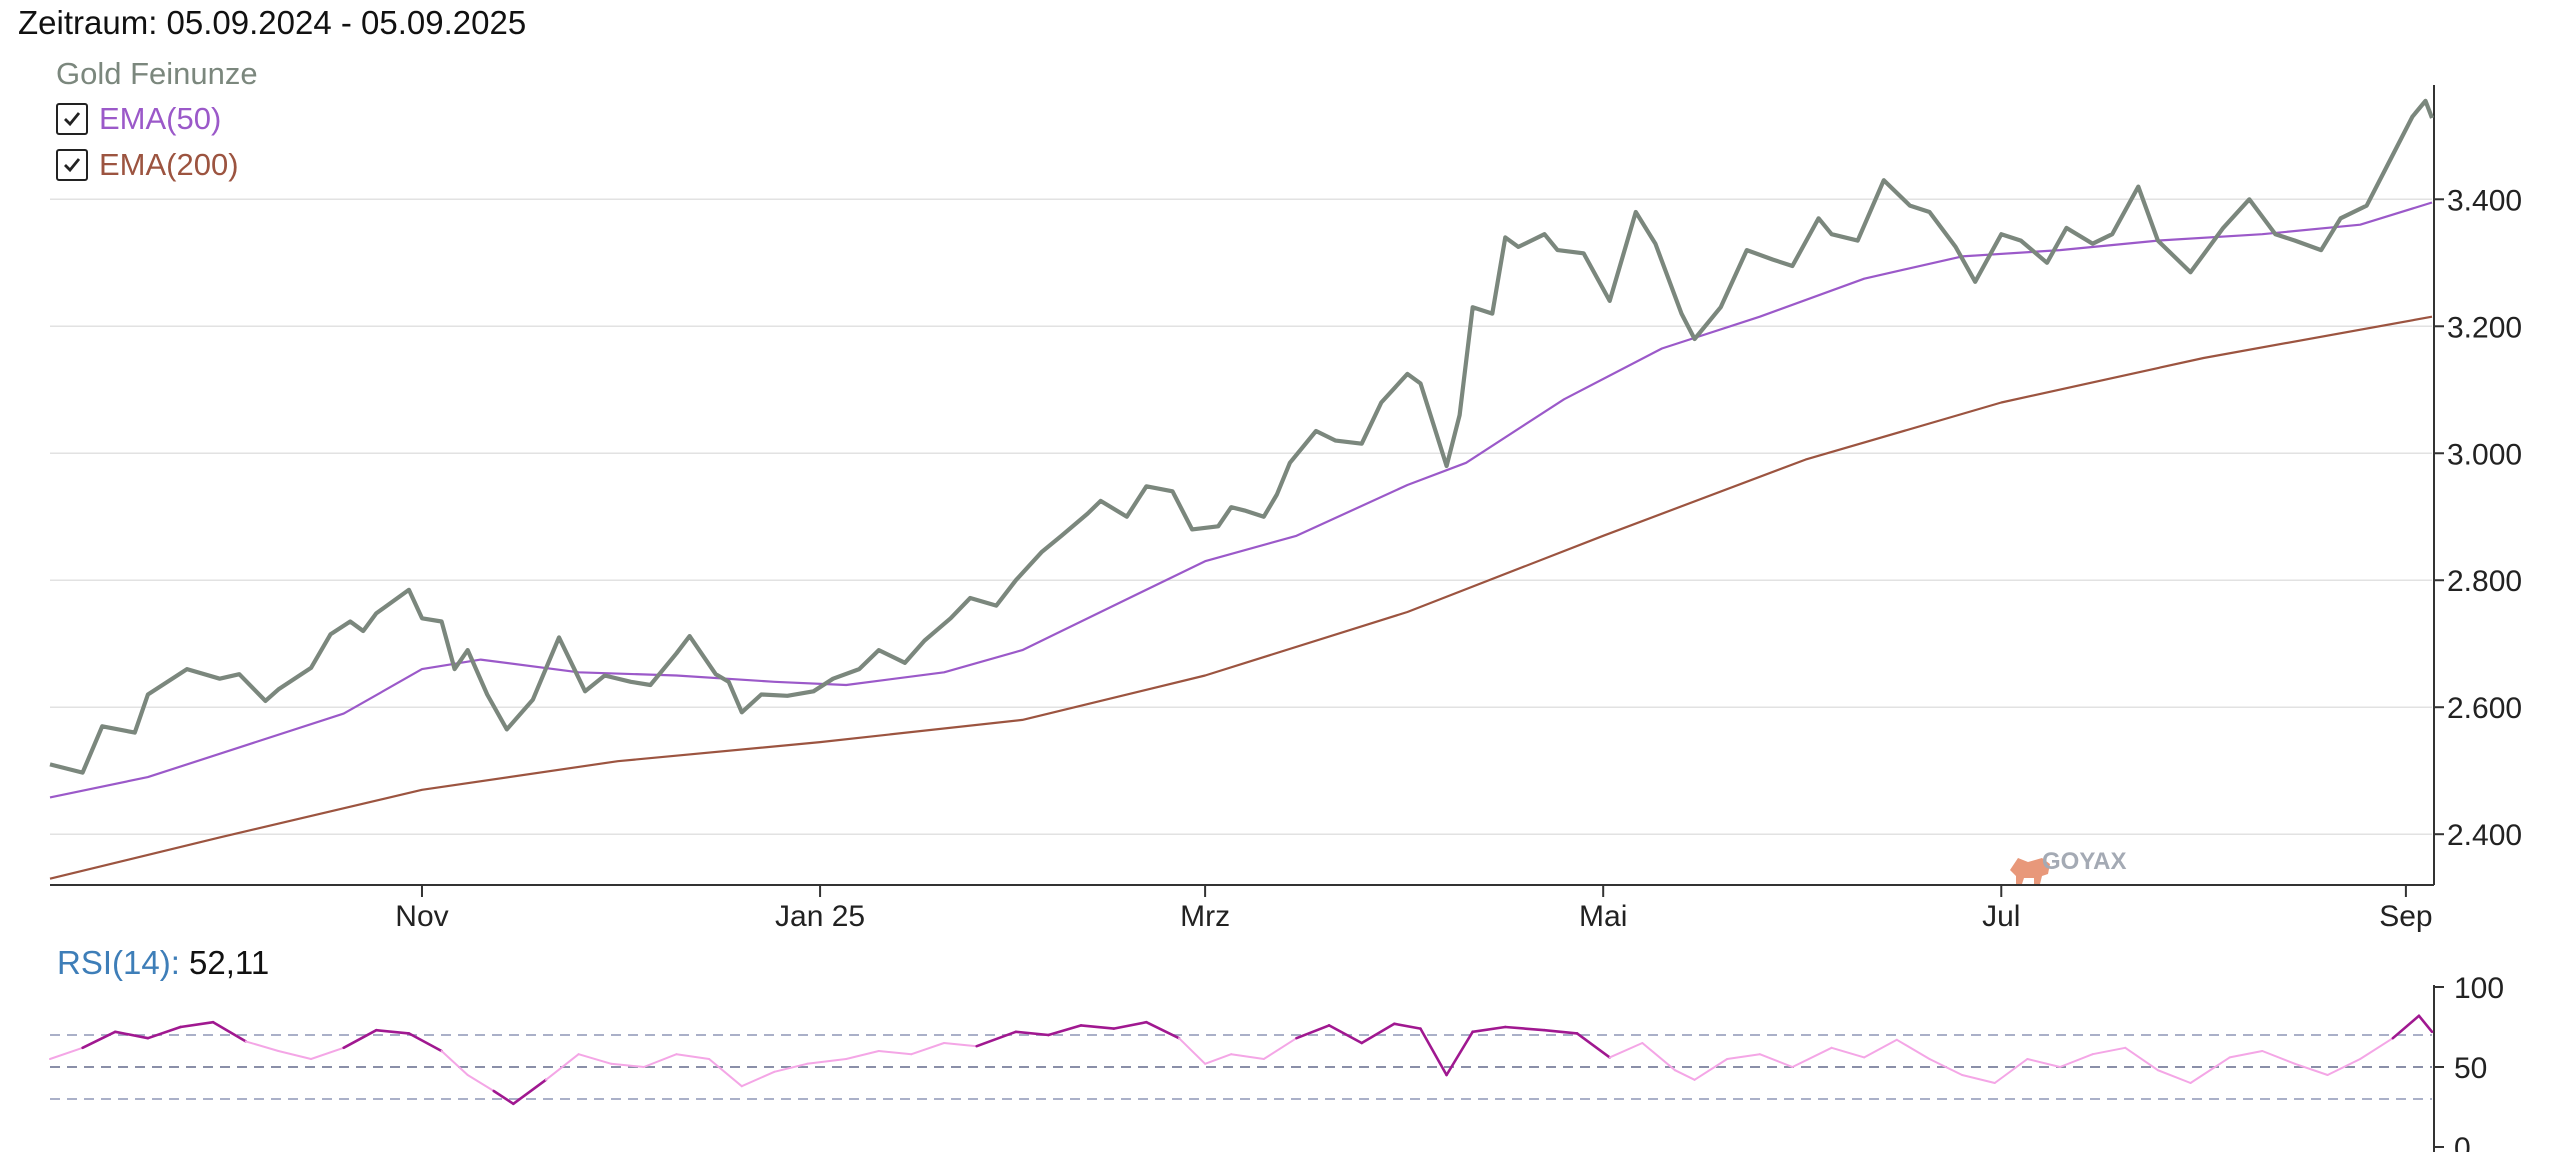 The height and width of the screenshot is (1152, 2560). Describe the element at coordinates (2484, 327) in the screenshot. I see `y-tick-label: 3.200` at that location.